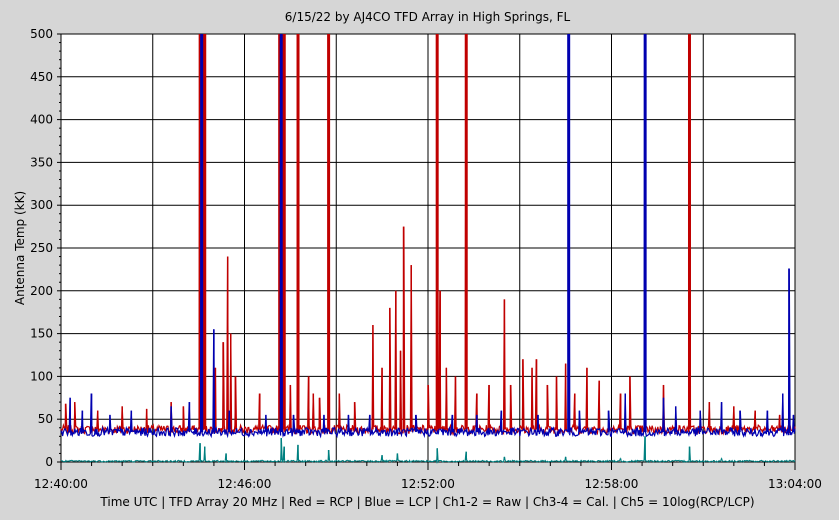 Image resolution: width=839 pixels, height=520 pixels. Describe the element at coordinates (41, 291) in the screenshot. I see `y-tick-label: 200` at that location.